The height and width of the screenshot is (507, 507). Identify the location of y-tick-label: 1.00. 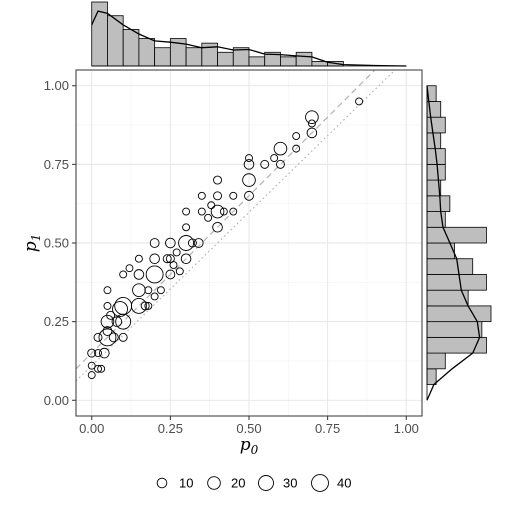
(56, 85).